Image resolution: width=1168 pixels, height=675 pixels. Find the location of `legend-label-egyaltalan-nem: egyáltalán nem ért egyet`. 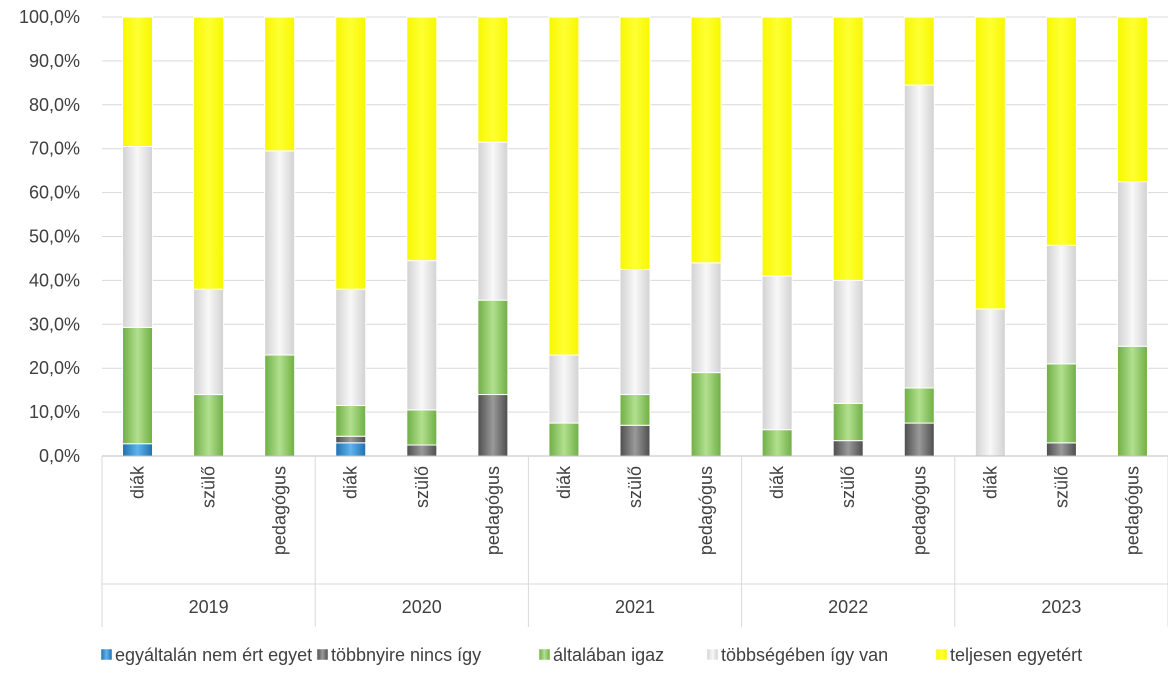

legend-label-egyaltalan-nem: egyáltalán nem ért egyet is located at coordinates (213, 655).